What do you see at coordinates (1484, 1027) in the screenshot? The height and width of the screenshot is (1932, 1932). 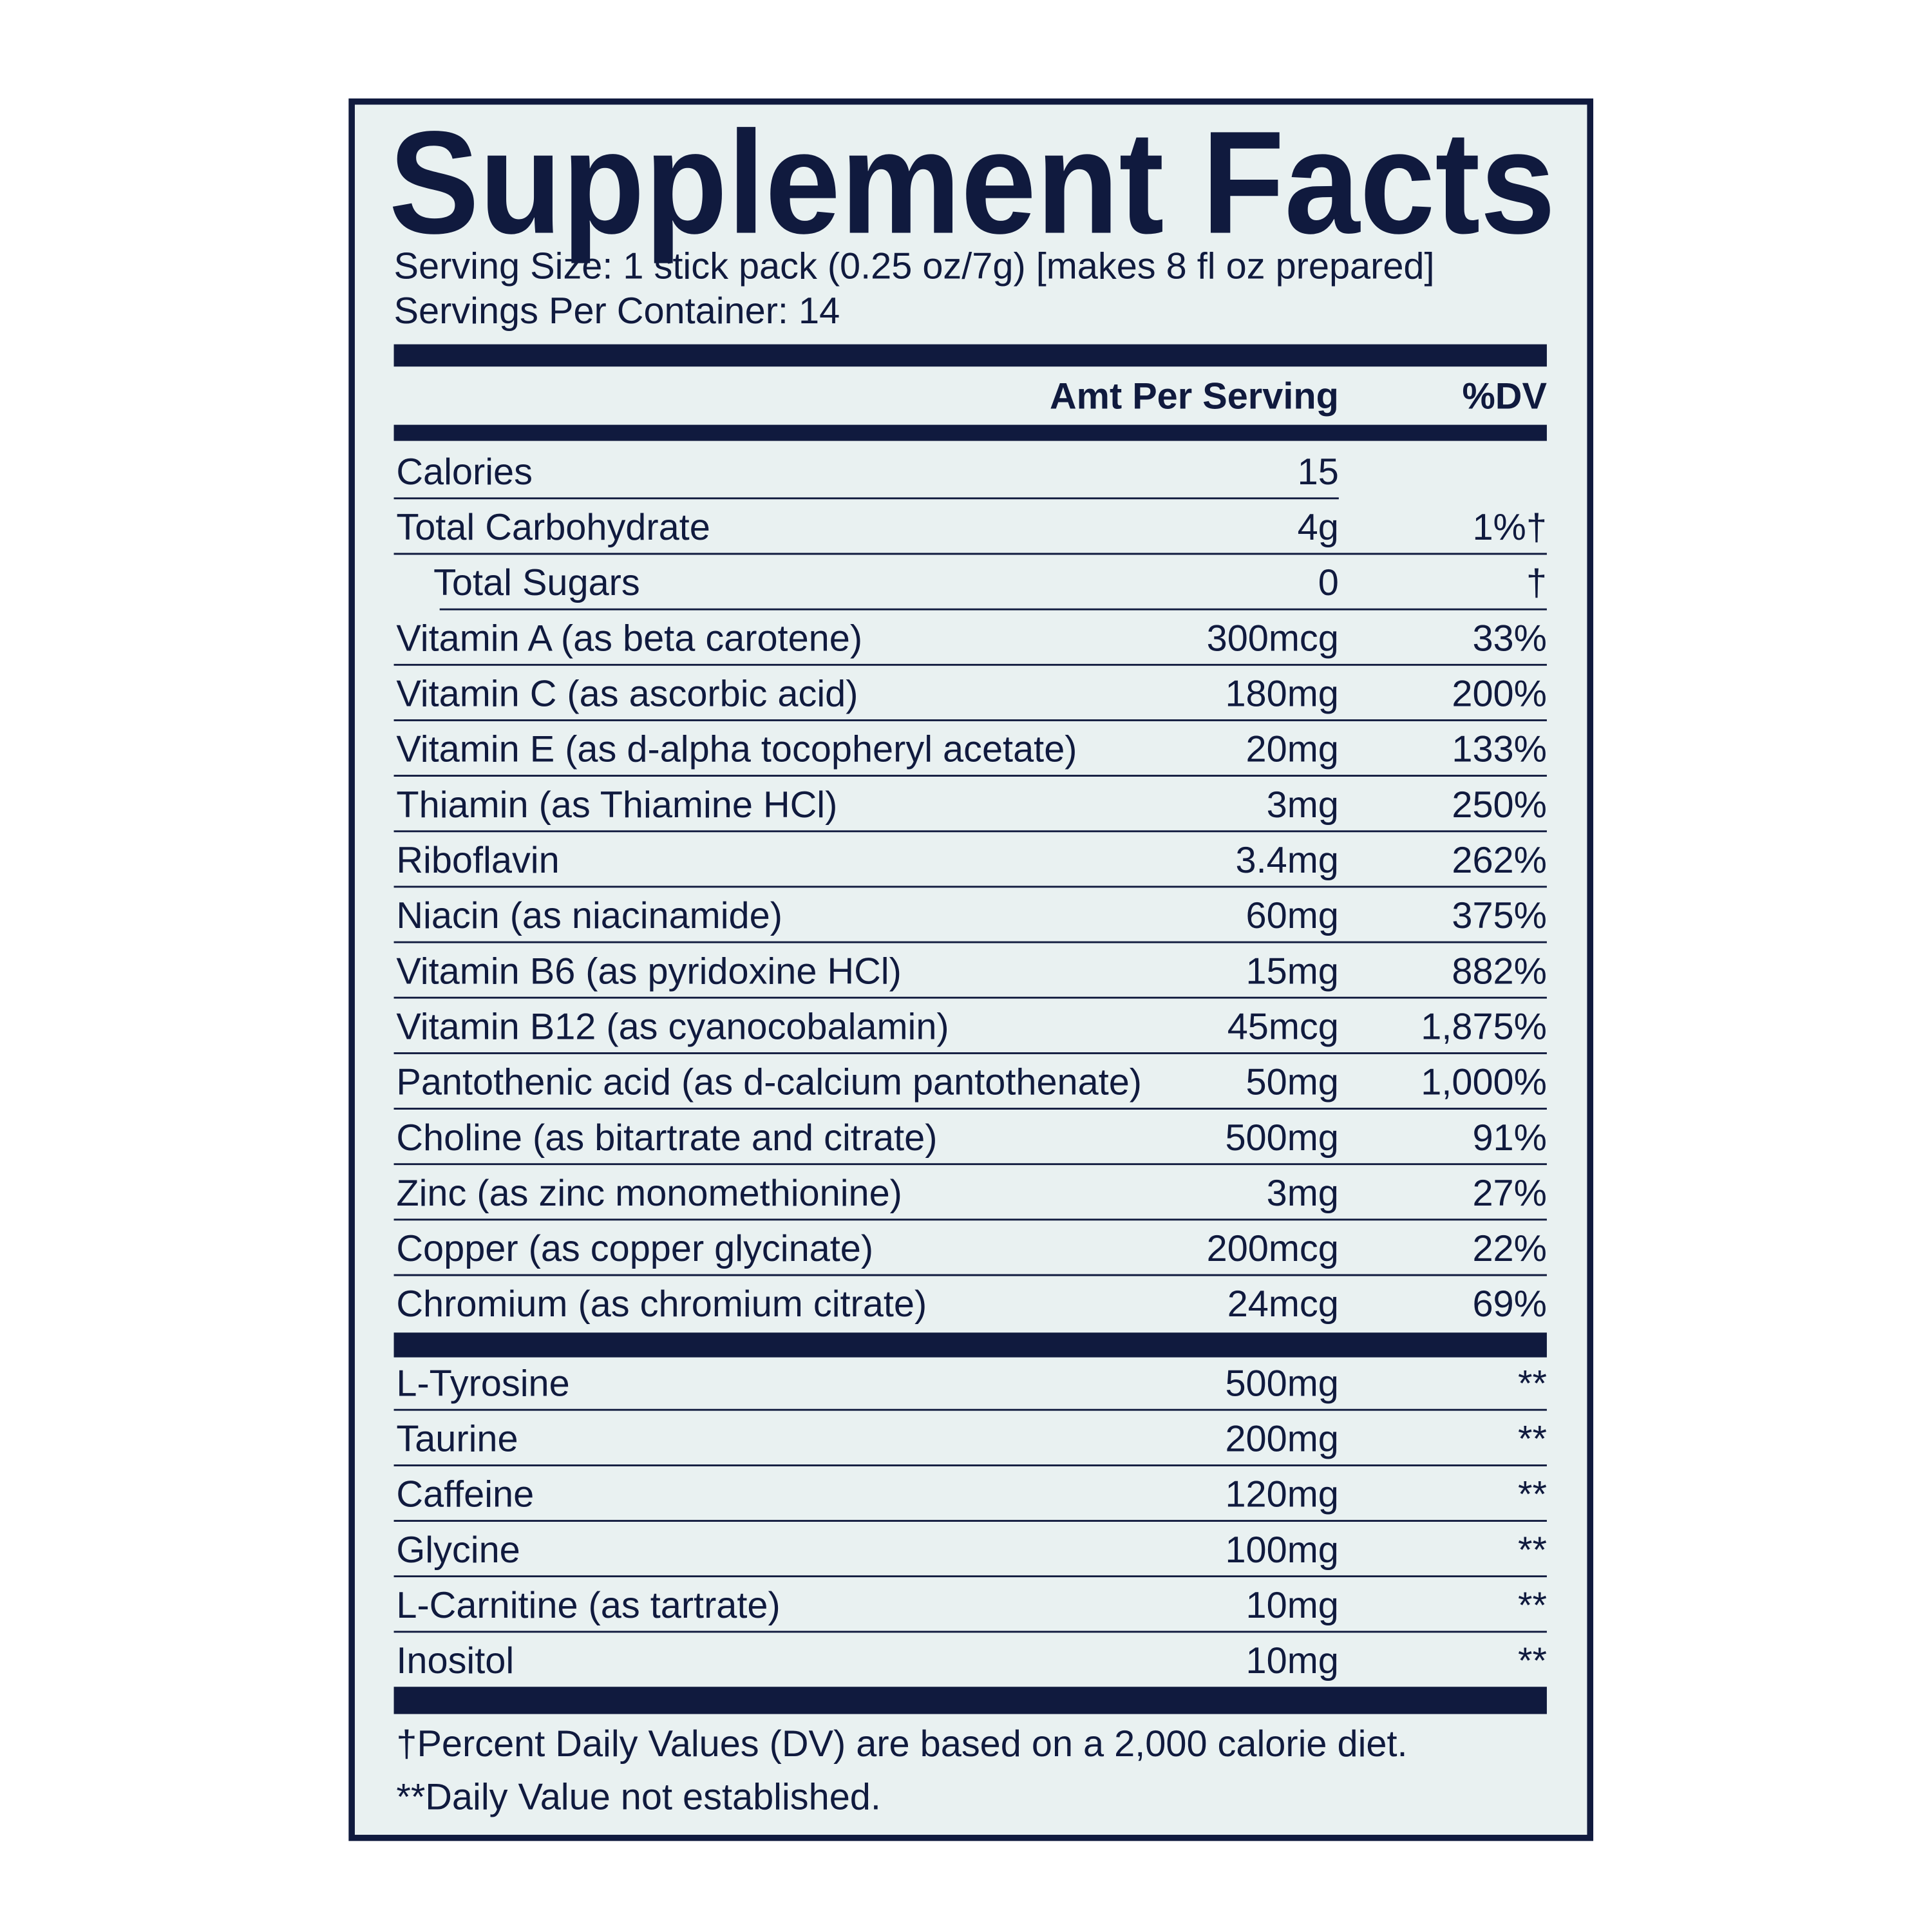 I see `daily-value: 1,875%` at bounding box center [1484, 1027].